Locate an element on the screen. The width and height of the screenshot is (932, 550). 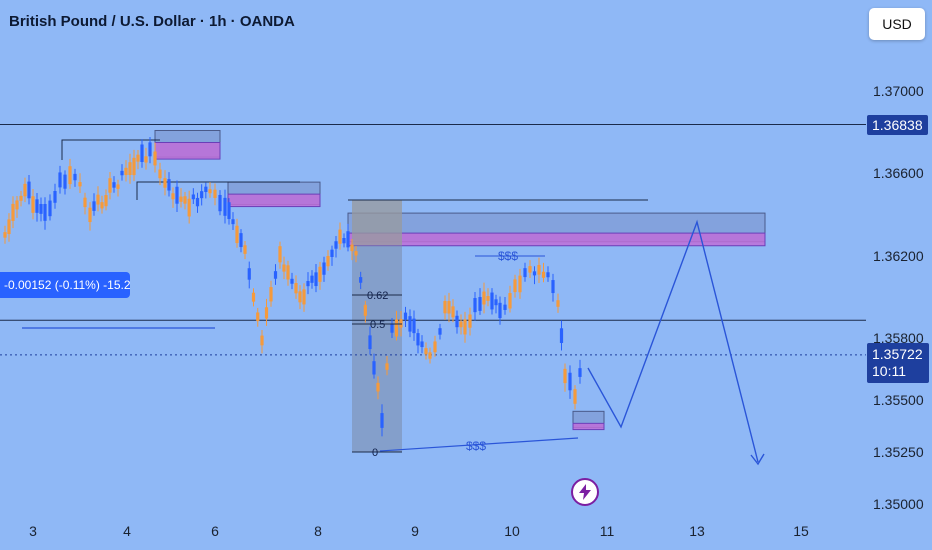
y-tick-label: 1.37000 is located at coordinates (898, 91).